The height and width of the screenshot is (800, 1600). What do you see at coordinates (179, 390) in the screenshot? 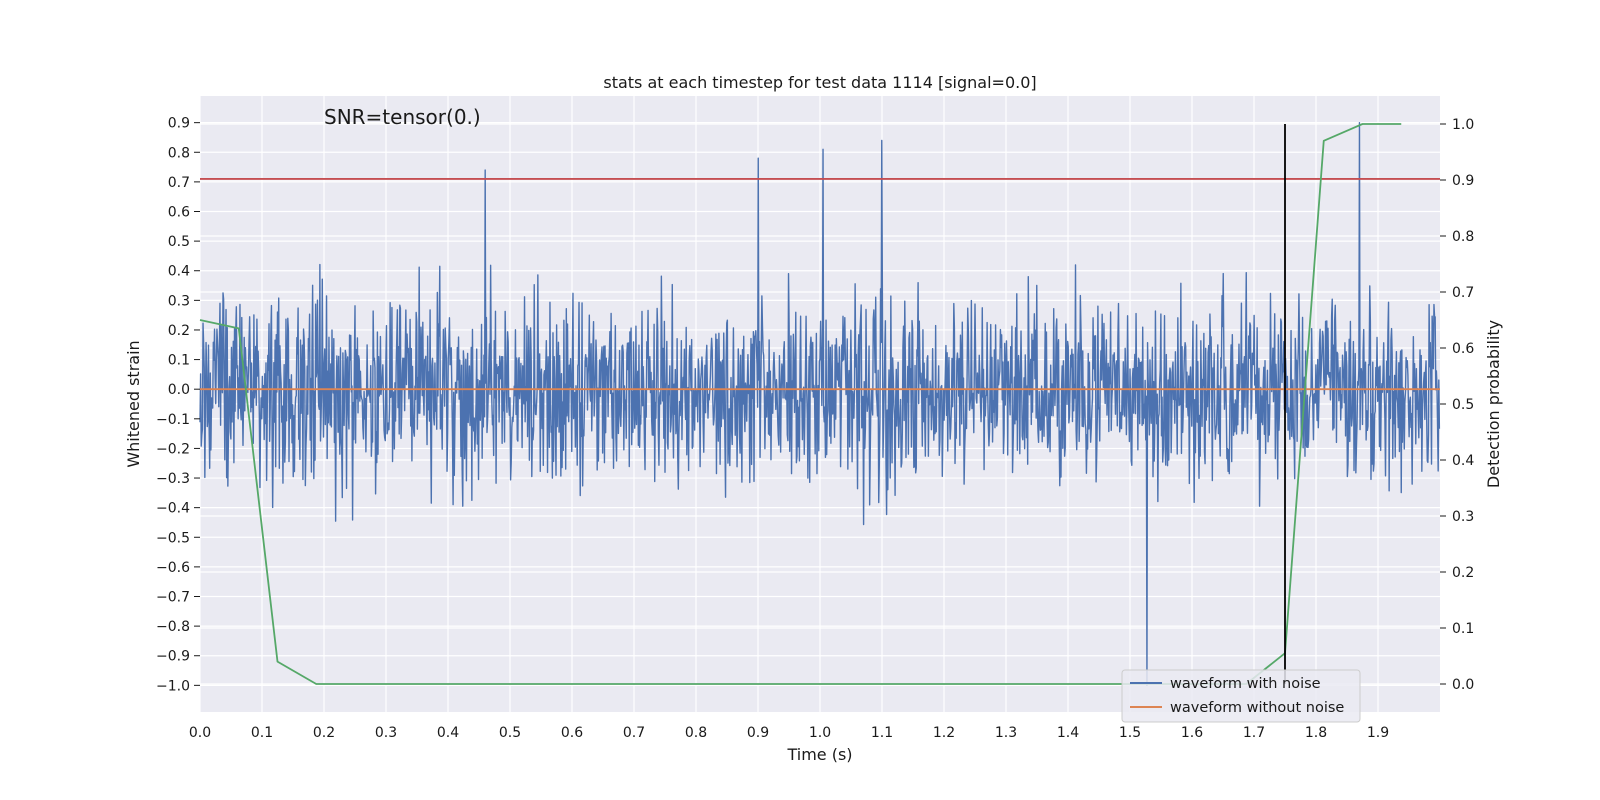
I see `y-tick-label: 0.0` at bounding box center [179, 390].